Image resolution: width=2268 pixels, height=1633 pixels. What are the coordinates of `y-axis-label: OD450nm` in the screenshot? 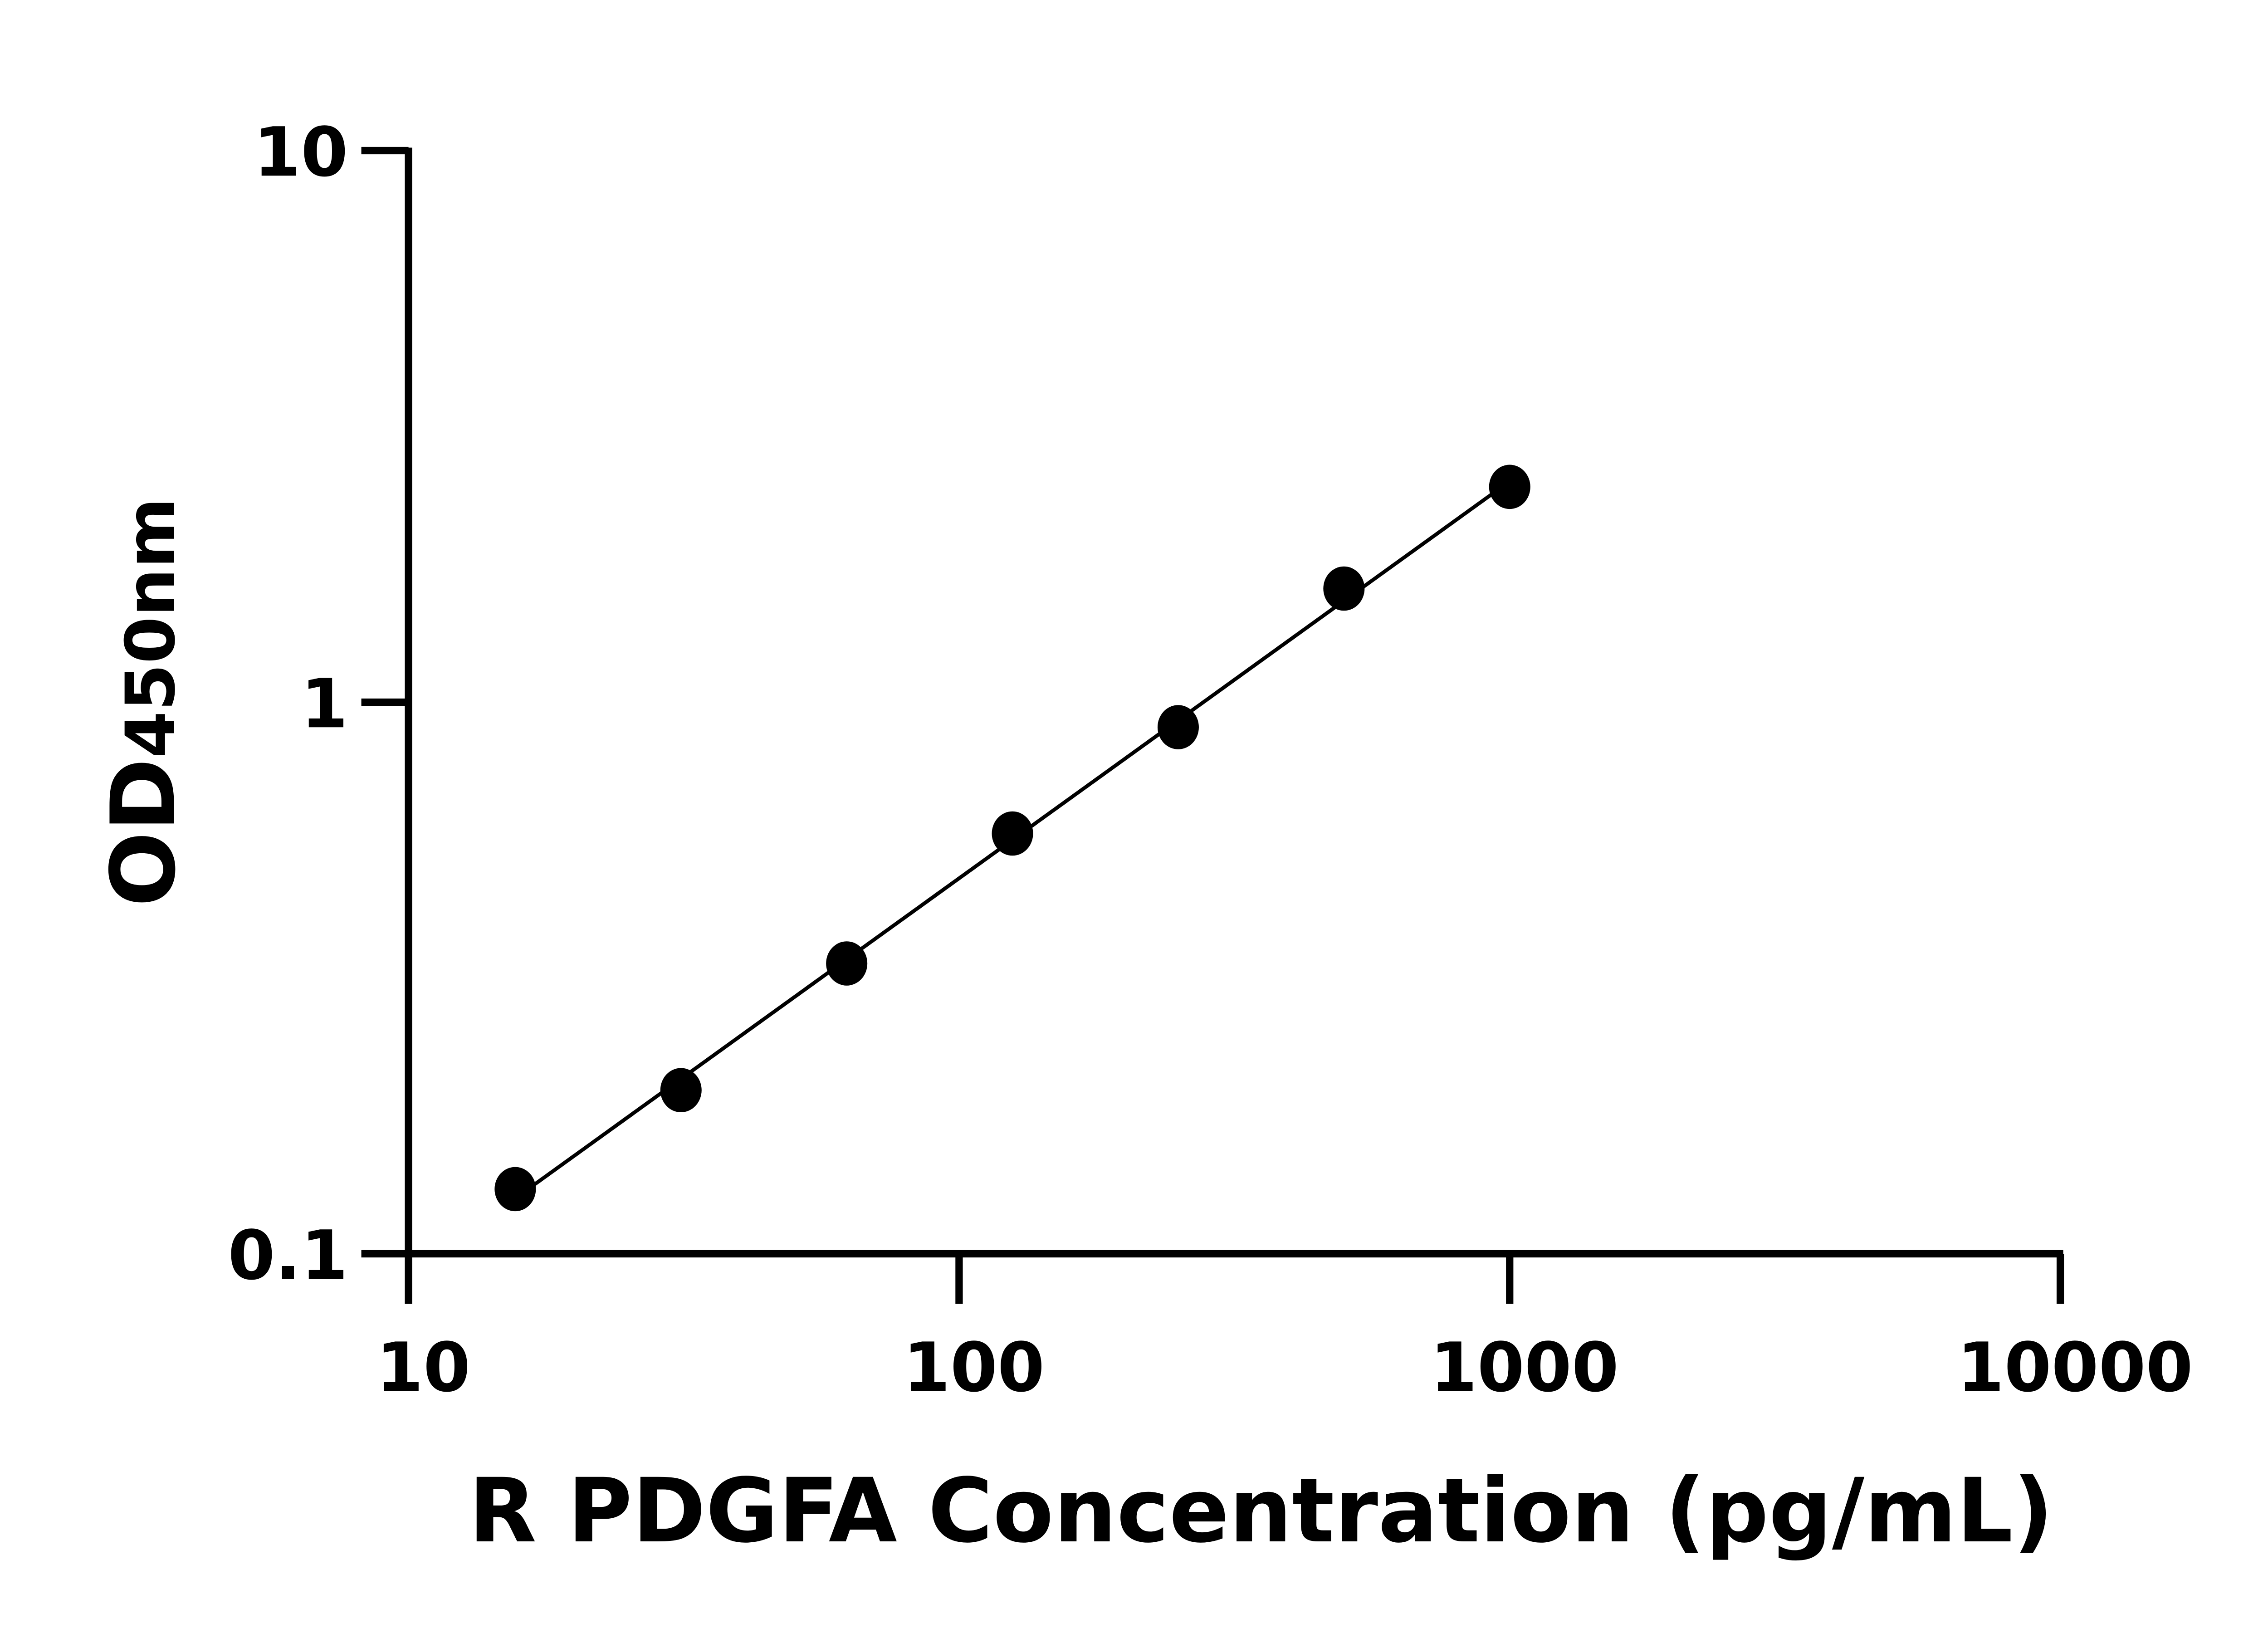 It's located at (144, 702).